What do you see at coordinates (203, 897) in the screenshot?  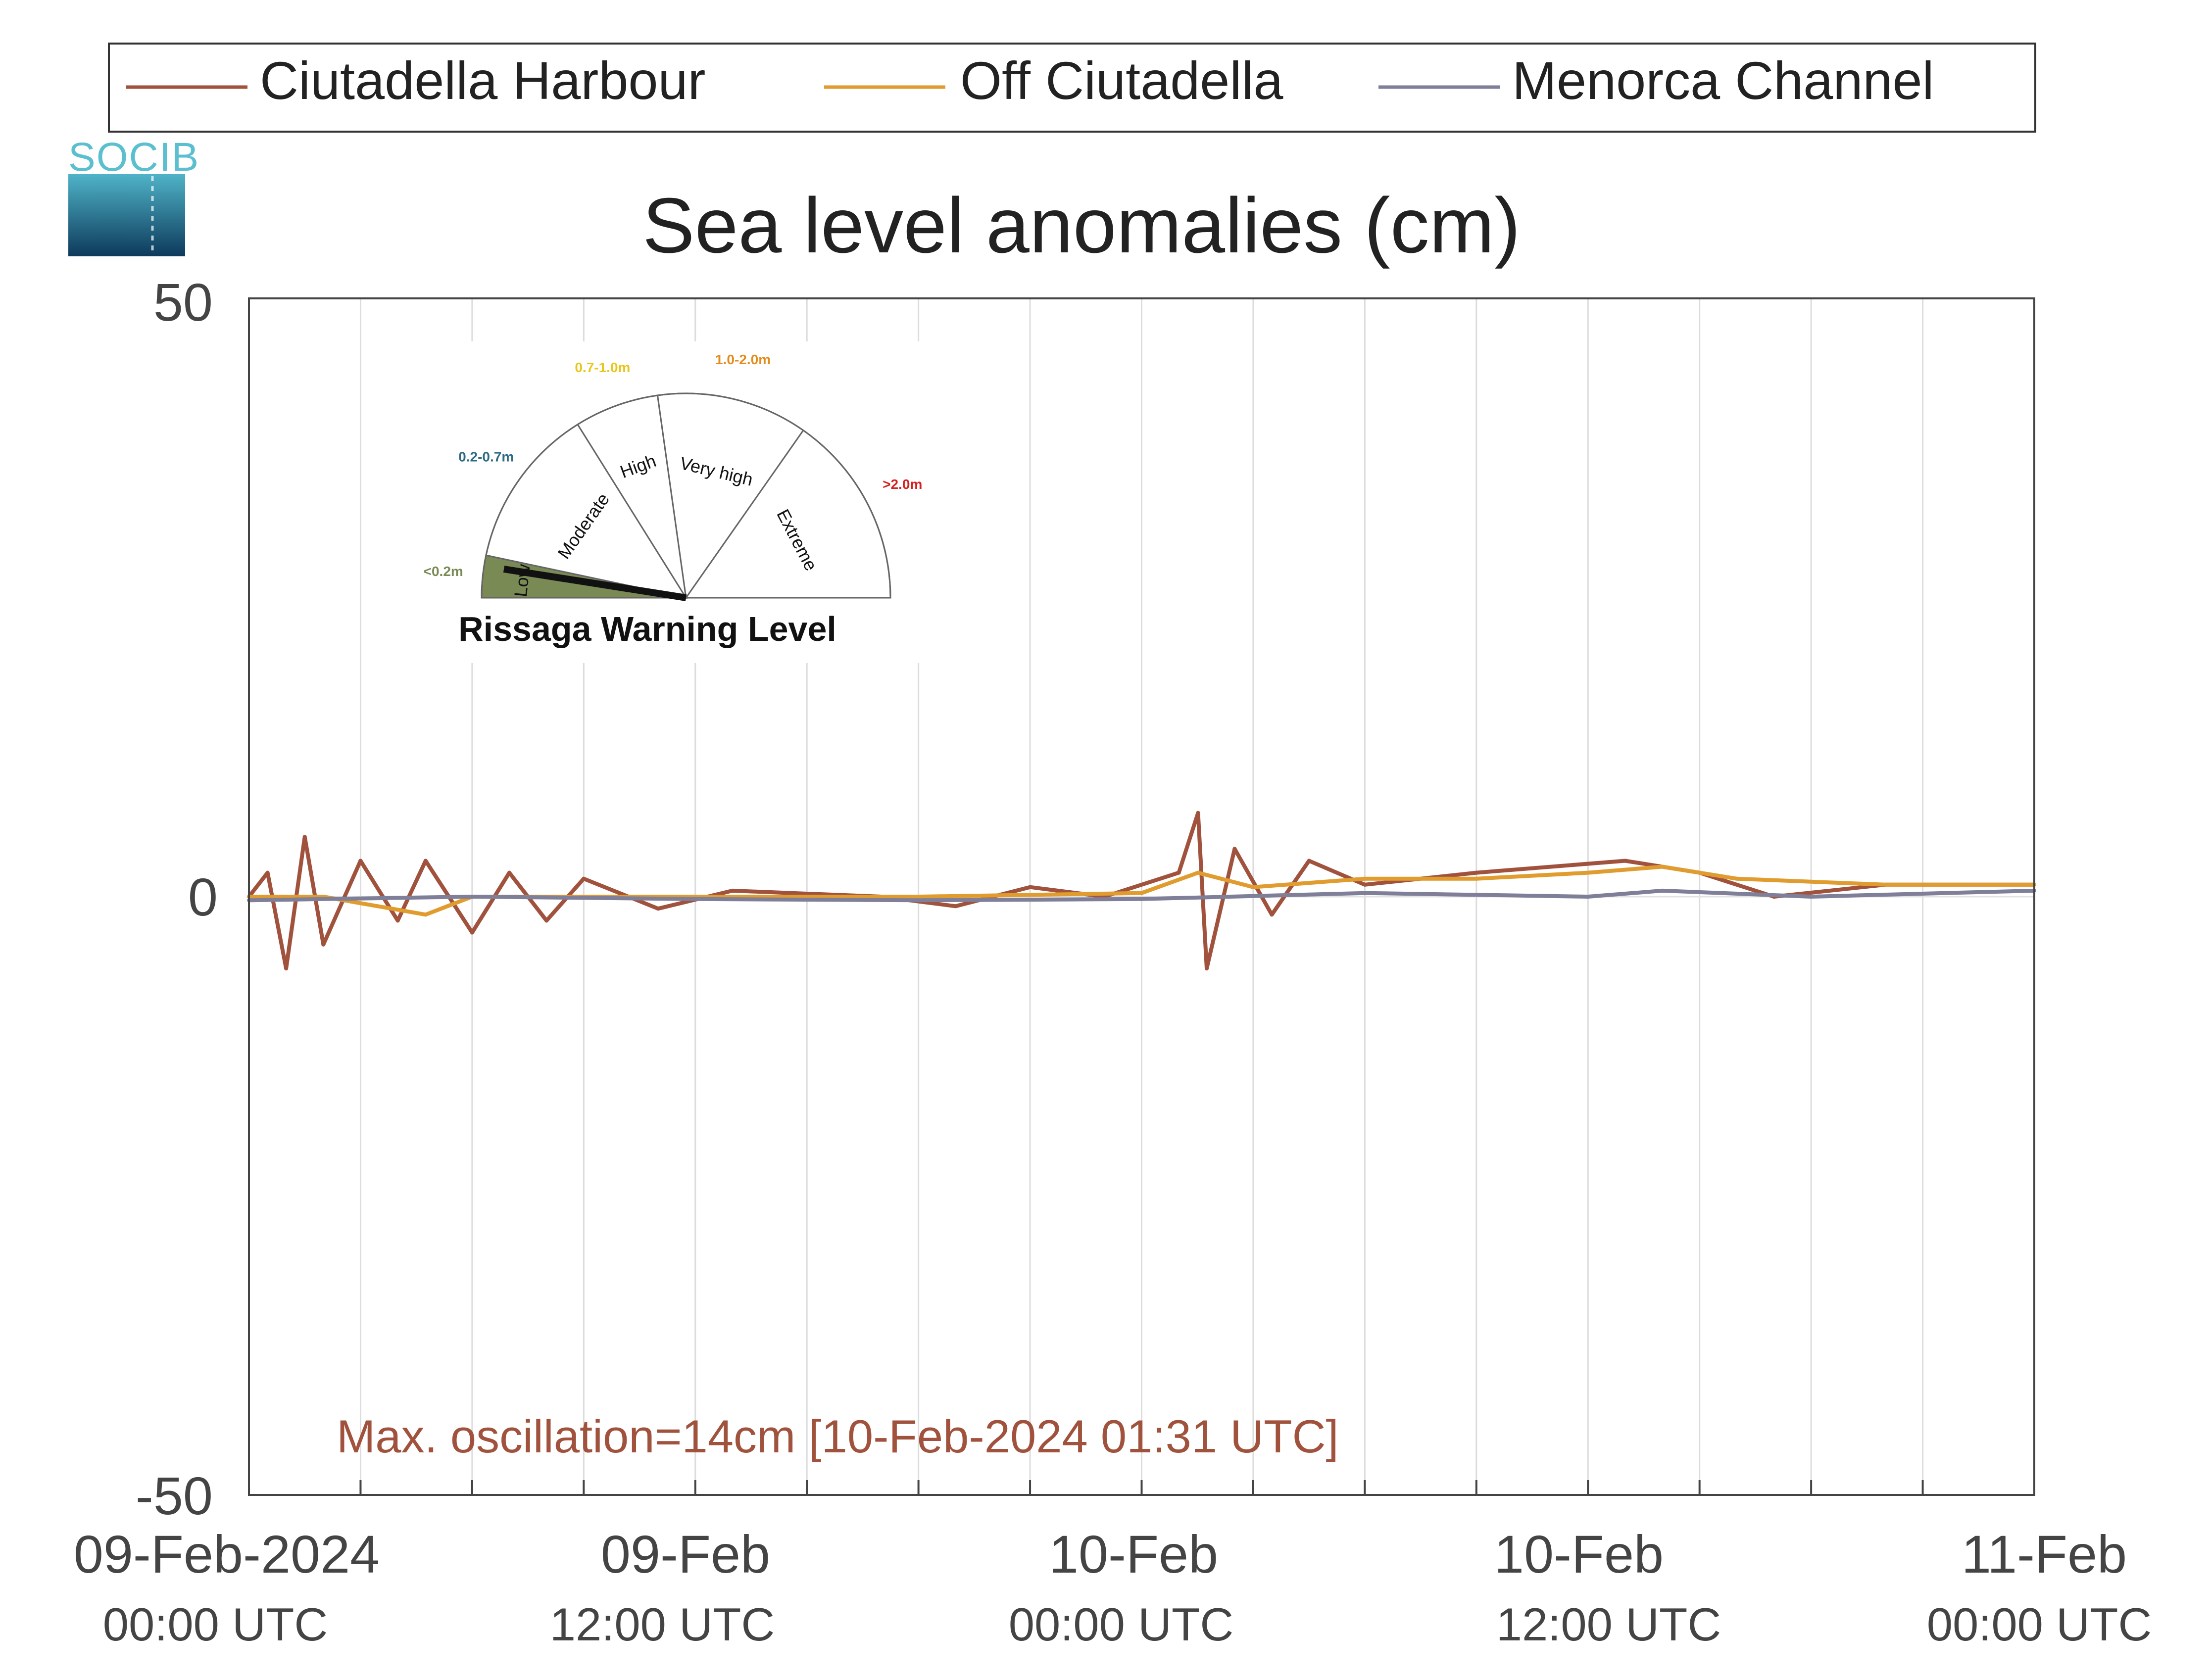 I see `y-tick-label-zero: 0` at bounding box center [203, 897].